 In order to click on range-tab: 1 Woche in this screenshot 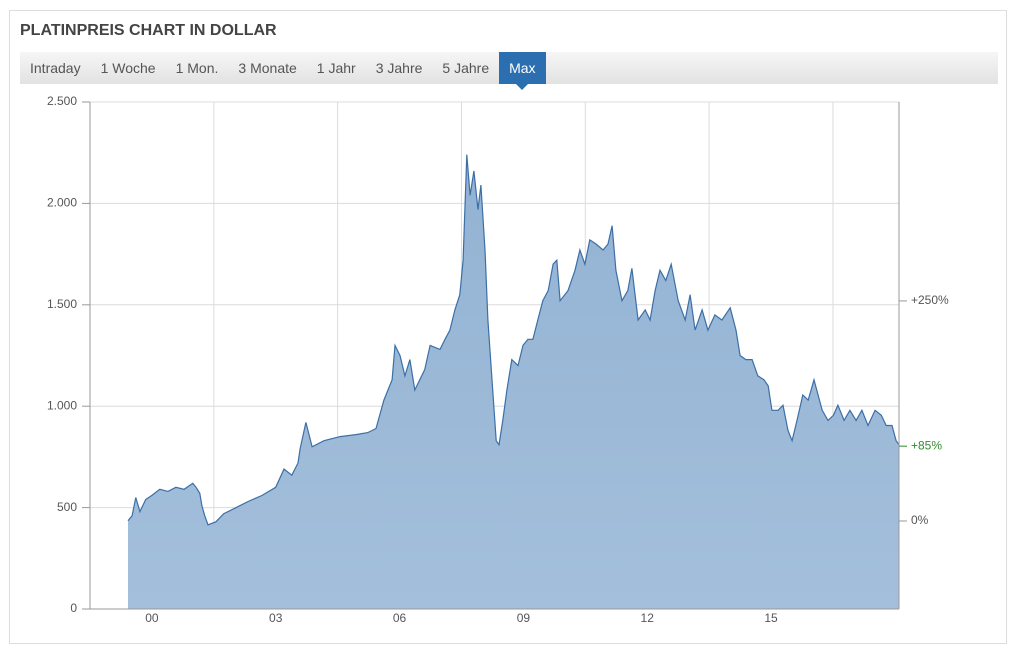, I will do `click(128, 68)`.